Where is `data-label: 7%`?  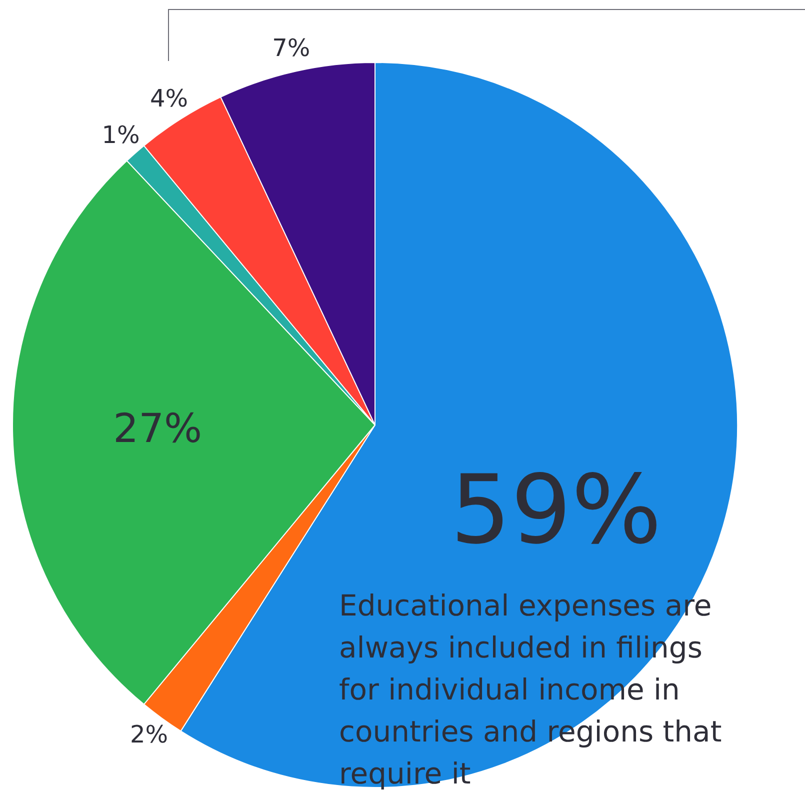 data-label: 7% is located at coordinates (291, 48).